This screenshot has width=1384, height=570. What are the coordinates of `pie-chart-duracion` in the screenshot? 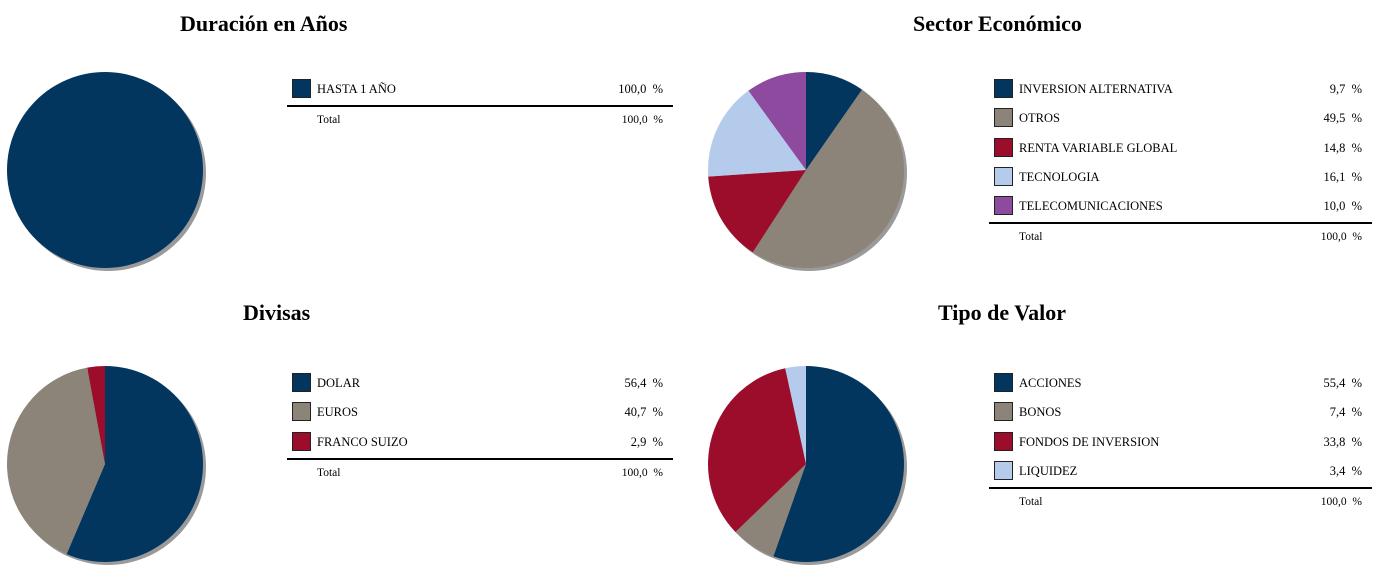 It's located at (106, 171).